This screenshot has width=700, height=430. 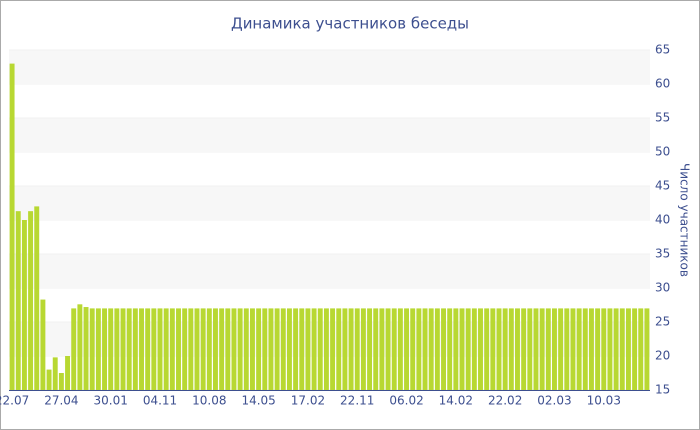 I want to click on x-tick-label: 14.02, so click(x=456, y=401).